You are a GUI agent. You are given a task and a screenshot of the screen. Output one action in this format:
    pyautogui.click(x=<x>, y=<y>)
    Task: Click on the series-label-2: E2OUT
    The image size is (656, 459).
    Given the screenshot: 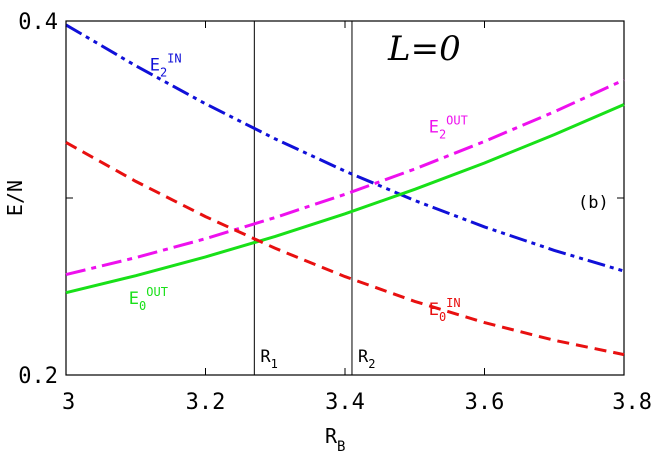 What is the action you would take?
    pyautogui.click(x=448, y=128)
    